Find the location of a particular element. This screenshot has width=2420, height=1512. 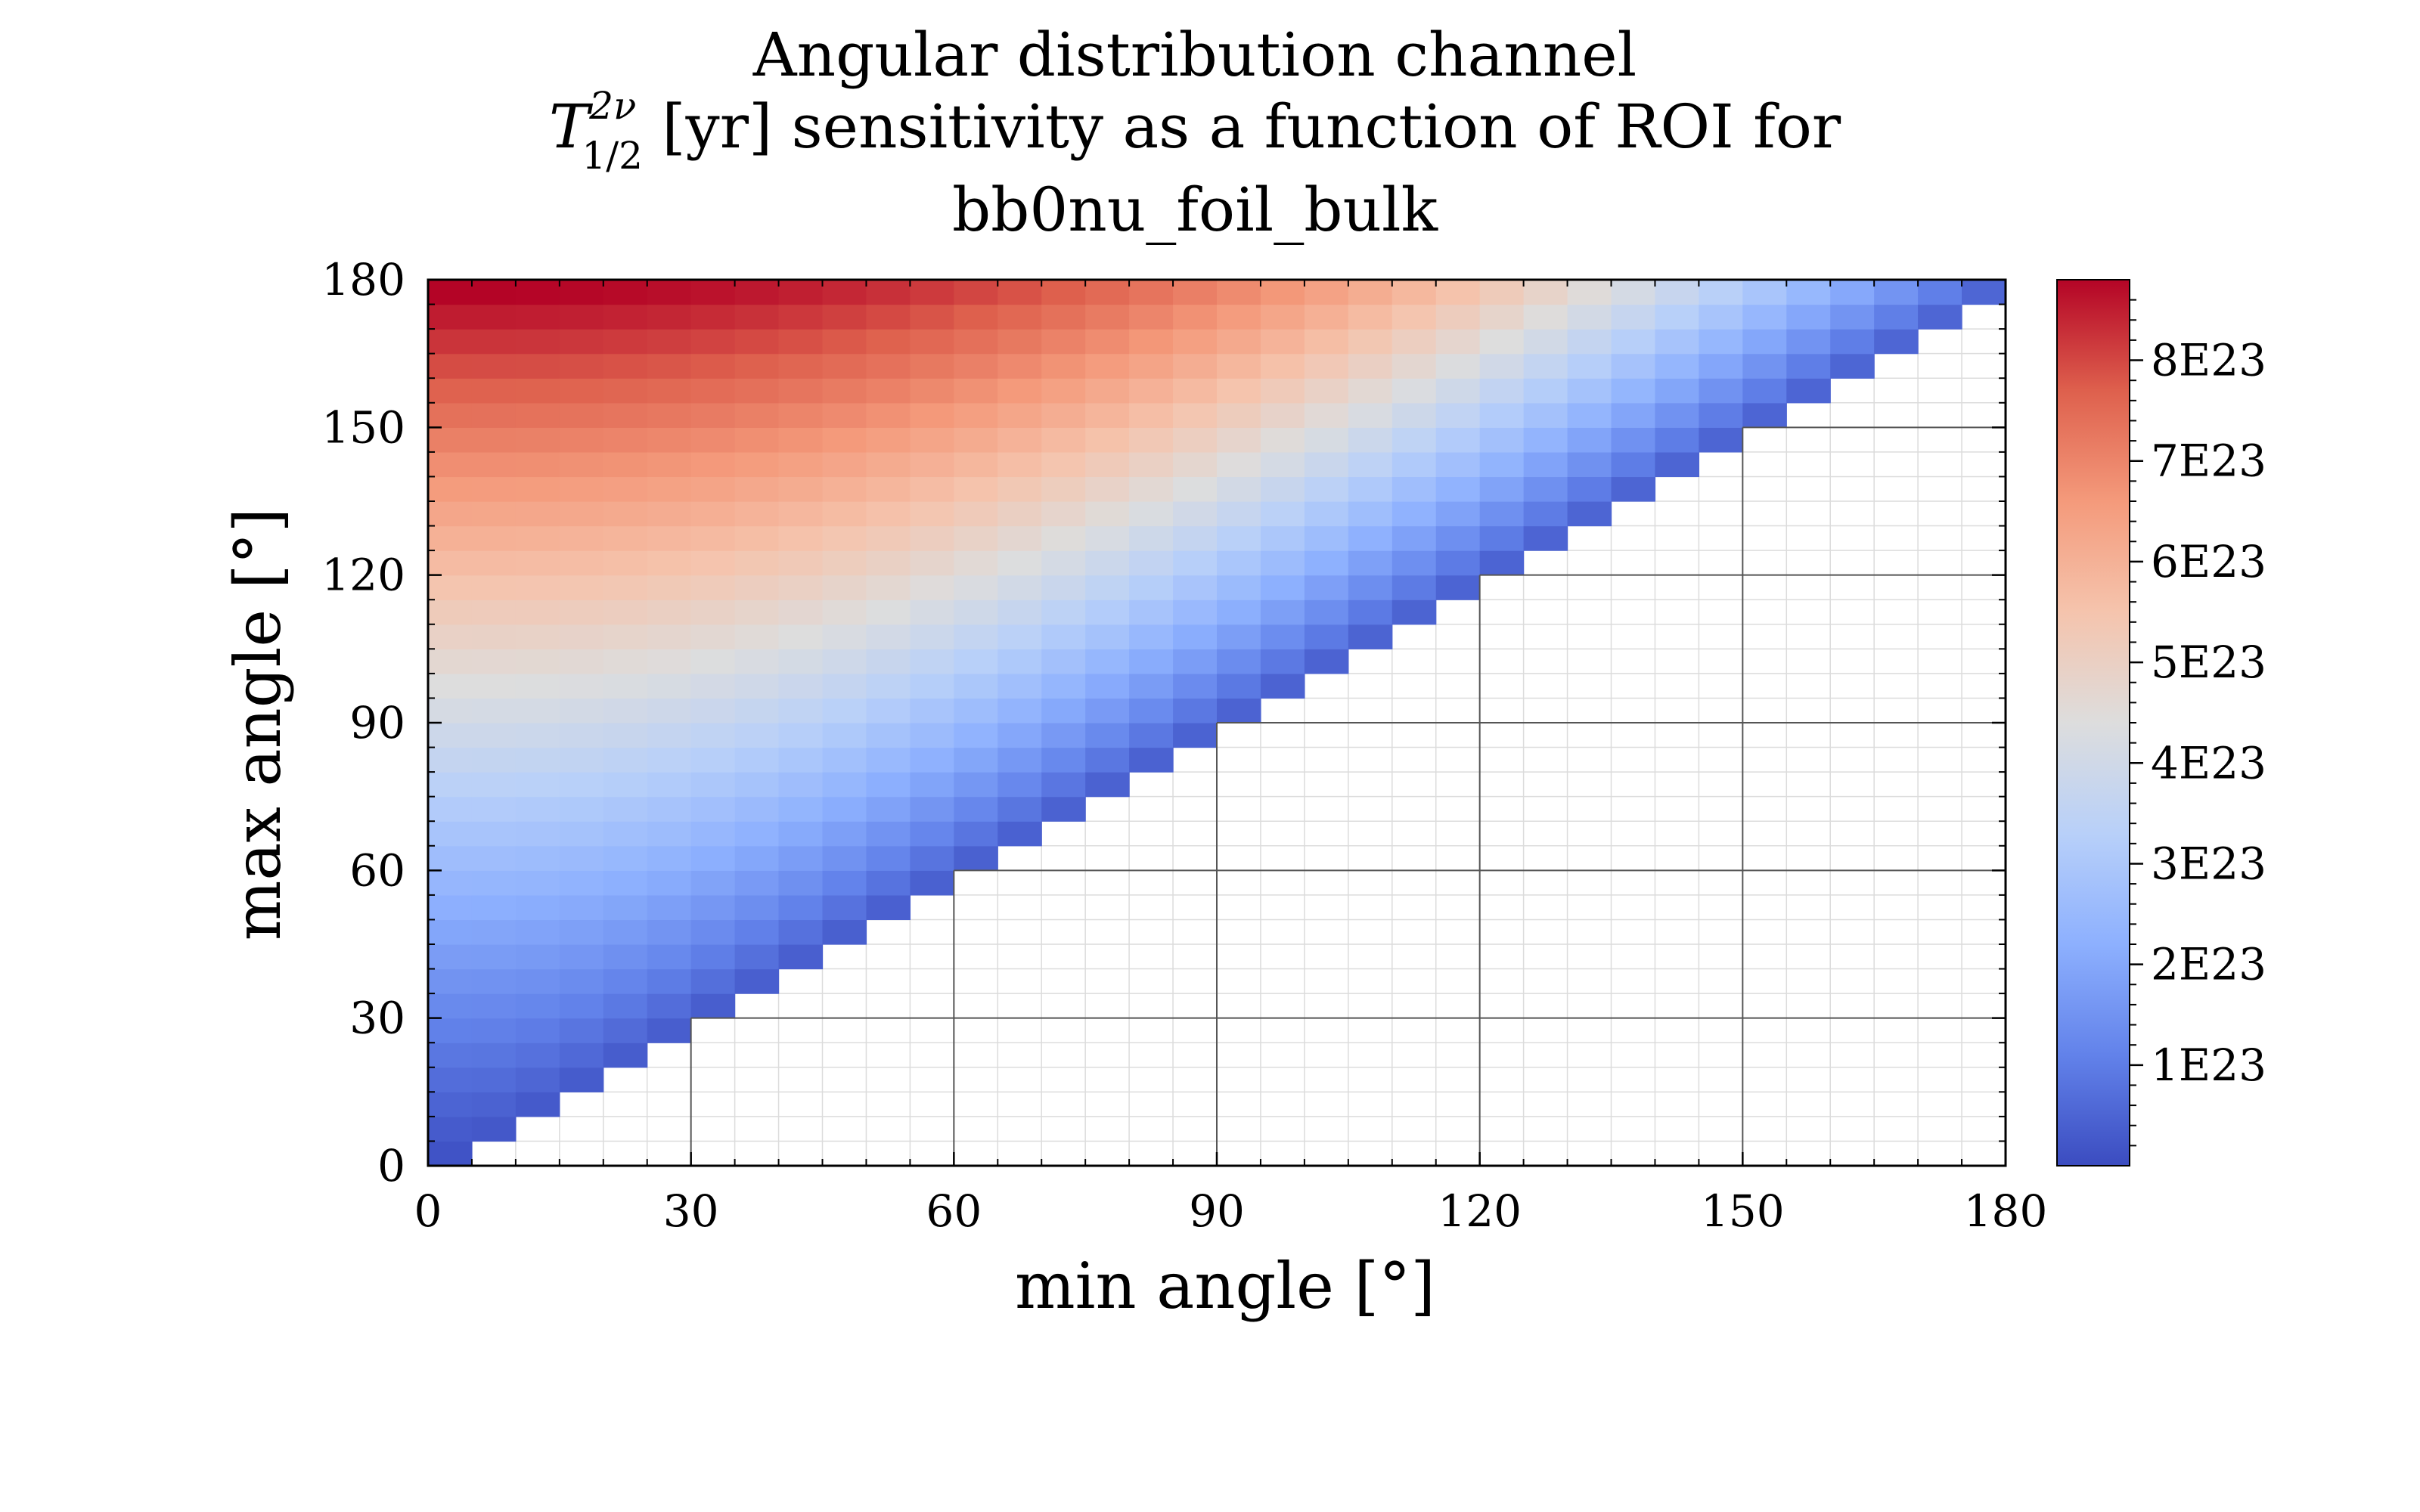

colorbar-gradient is located at coordinates (2093, 723).